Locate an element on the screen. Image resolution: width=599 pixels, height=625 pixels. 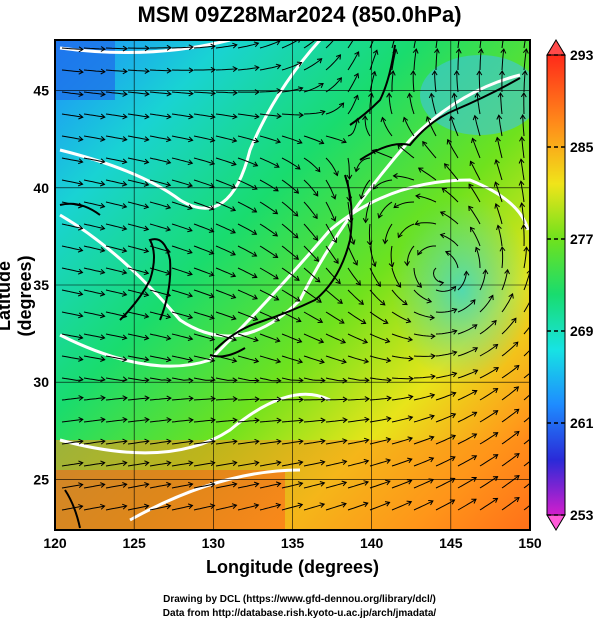
x-tick-label: 140 is located at coordinates (372, 543).